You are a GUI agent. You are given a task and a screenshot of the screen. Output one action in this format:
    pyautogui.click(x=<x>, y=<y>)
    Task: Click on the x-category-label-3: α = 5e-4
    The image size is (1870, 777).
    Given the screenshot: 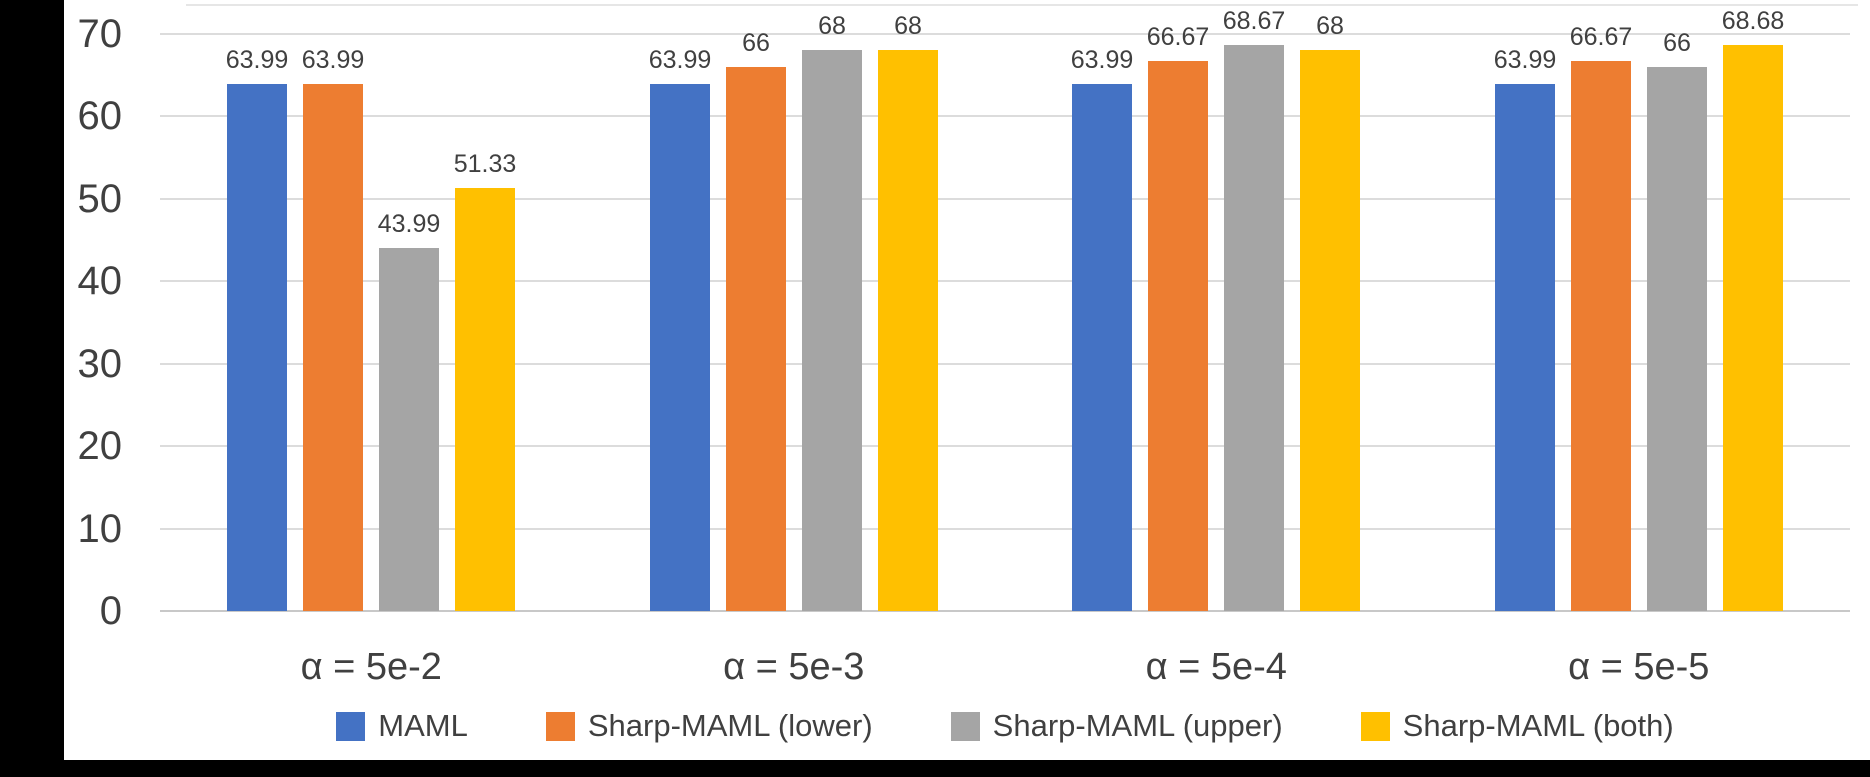 What is the action you would take?
    pyautogui.click(x=1216, y=667)
    